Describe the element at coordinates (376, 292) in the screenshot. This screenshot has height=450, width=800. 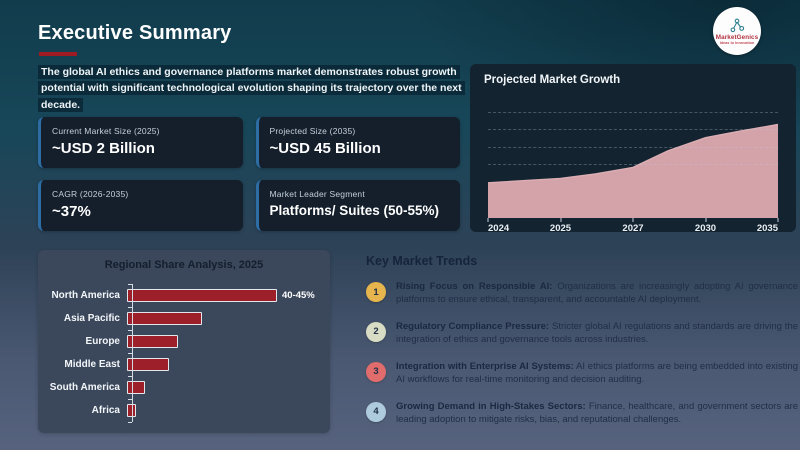
I see `trend-number-badge: 1` at that location.